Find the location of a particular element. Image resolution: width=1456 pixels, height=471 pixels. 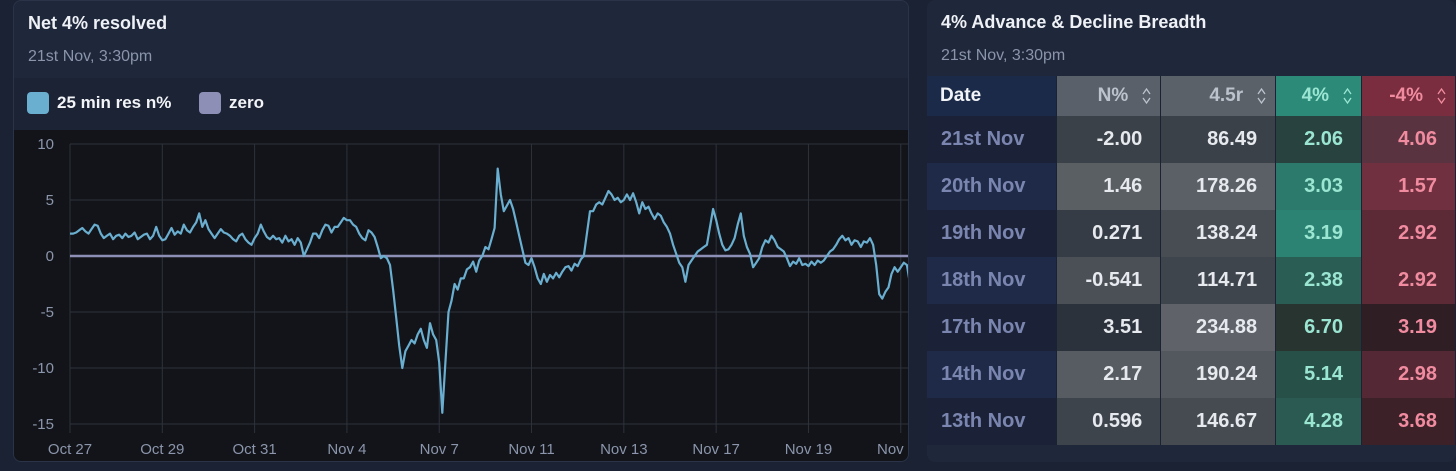

legend-item-series: 25 min res n% is located at coordinates (99, 103).